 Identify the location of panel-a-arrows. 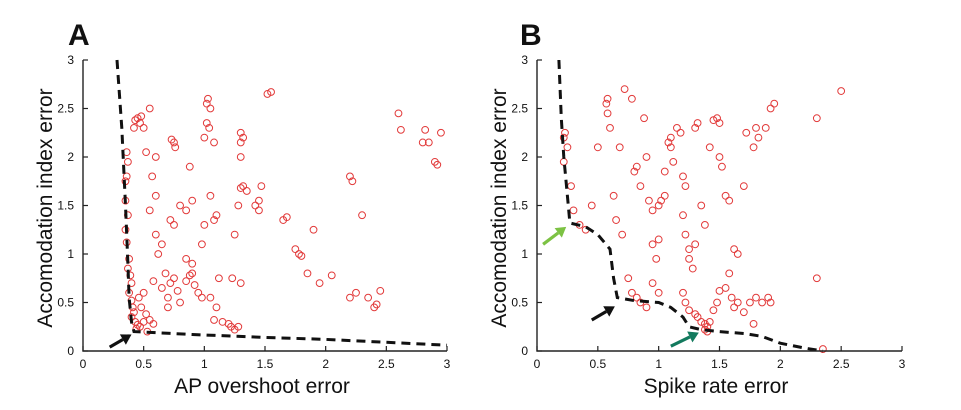
(120, 341).